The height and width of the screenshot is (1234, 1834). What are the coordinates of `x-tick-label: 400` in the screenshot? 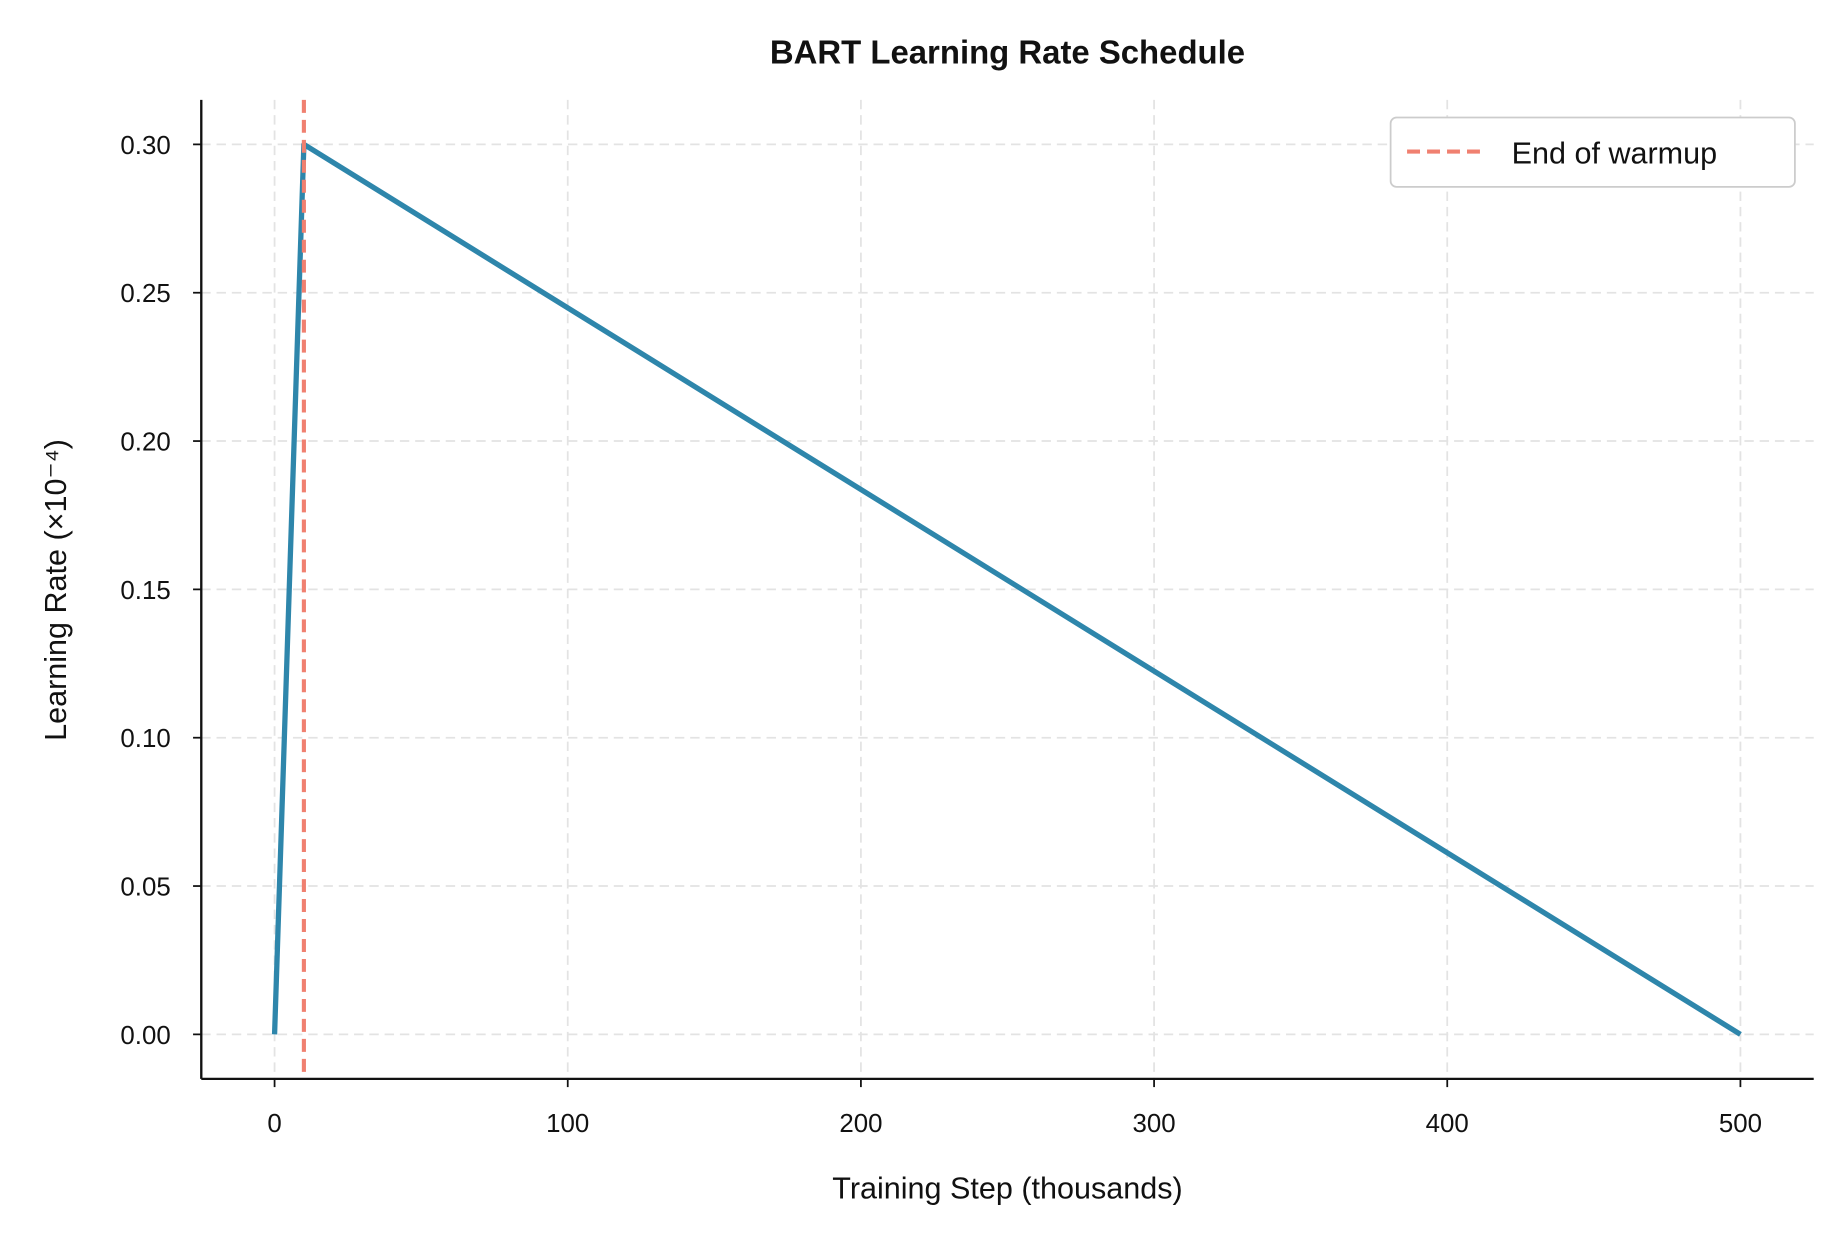 It's located at (1447, 1124).